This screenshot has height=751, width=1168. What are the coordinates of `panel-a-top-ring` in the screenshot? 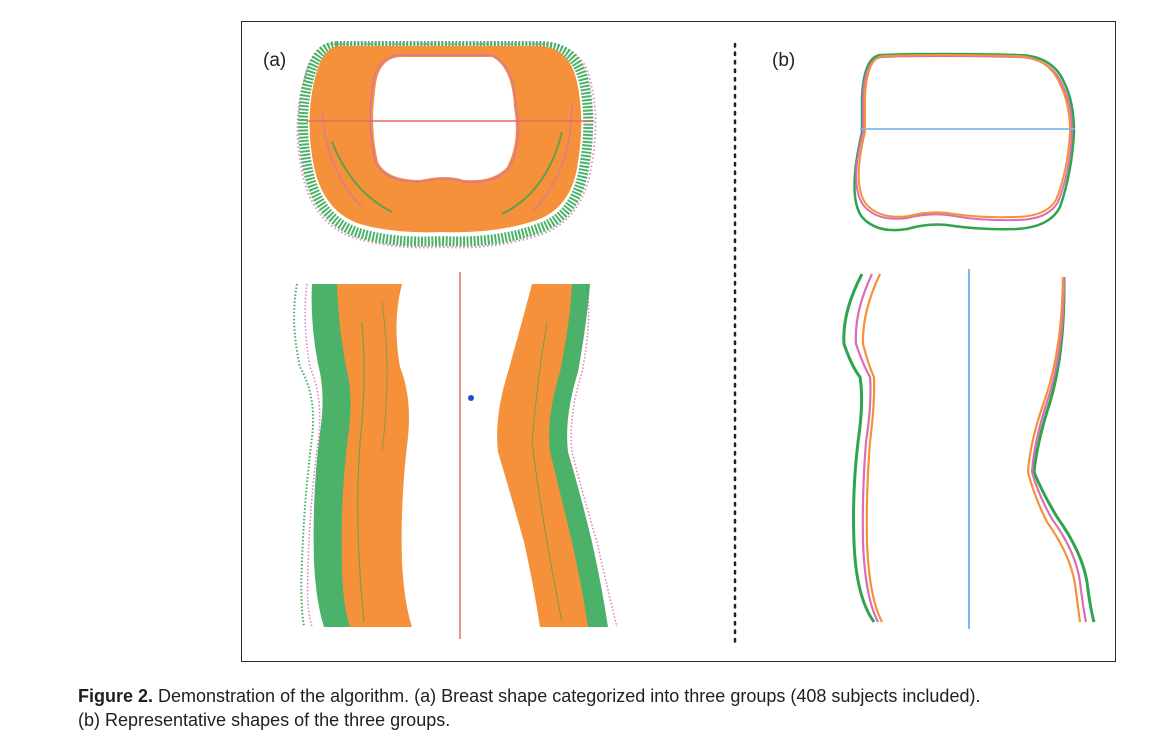 It's located at (446, 145).